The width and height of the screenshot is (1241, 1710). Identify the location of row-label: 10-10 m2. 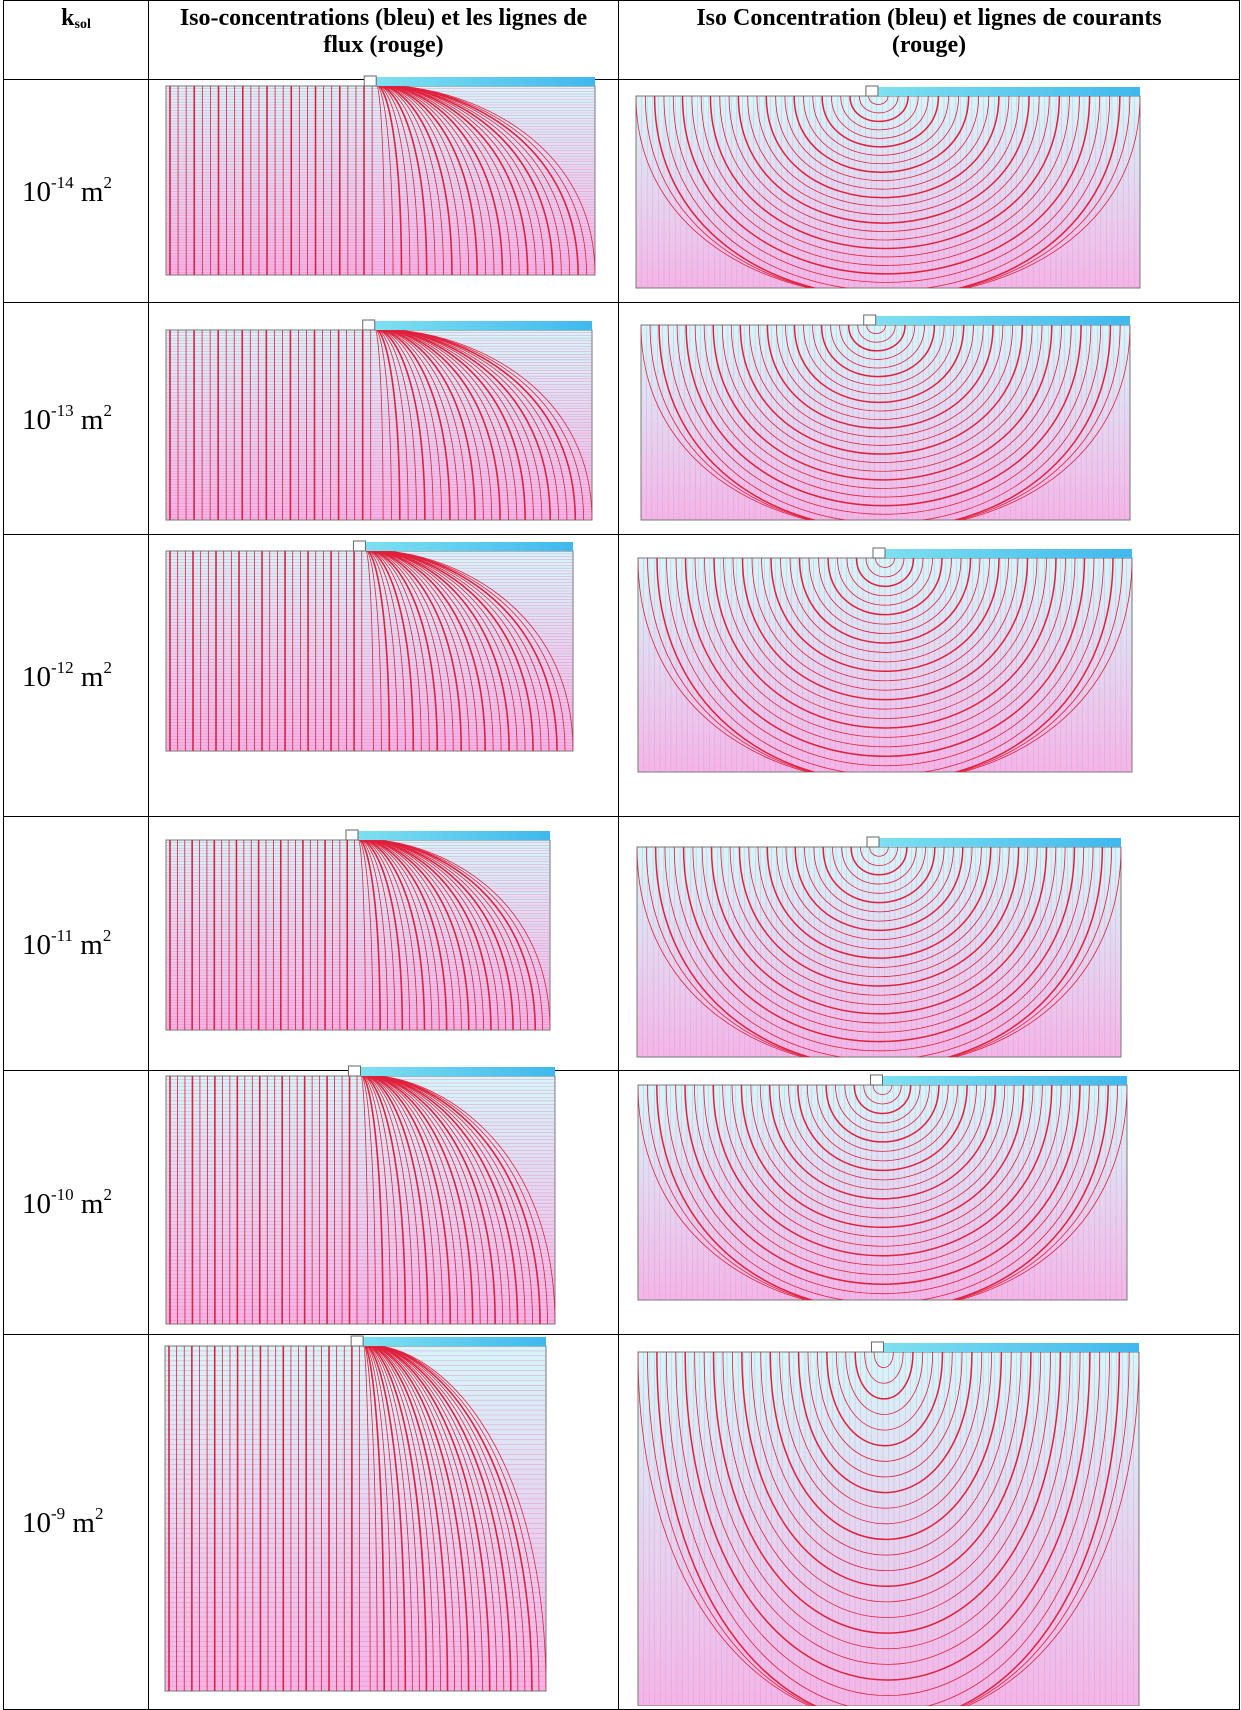
(76, 1202).